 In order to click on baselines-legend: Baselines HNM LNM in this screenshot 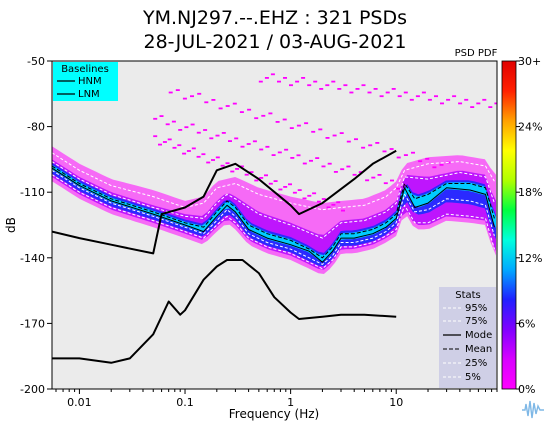, I will do `click(85, 81)`.